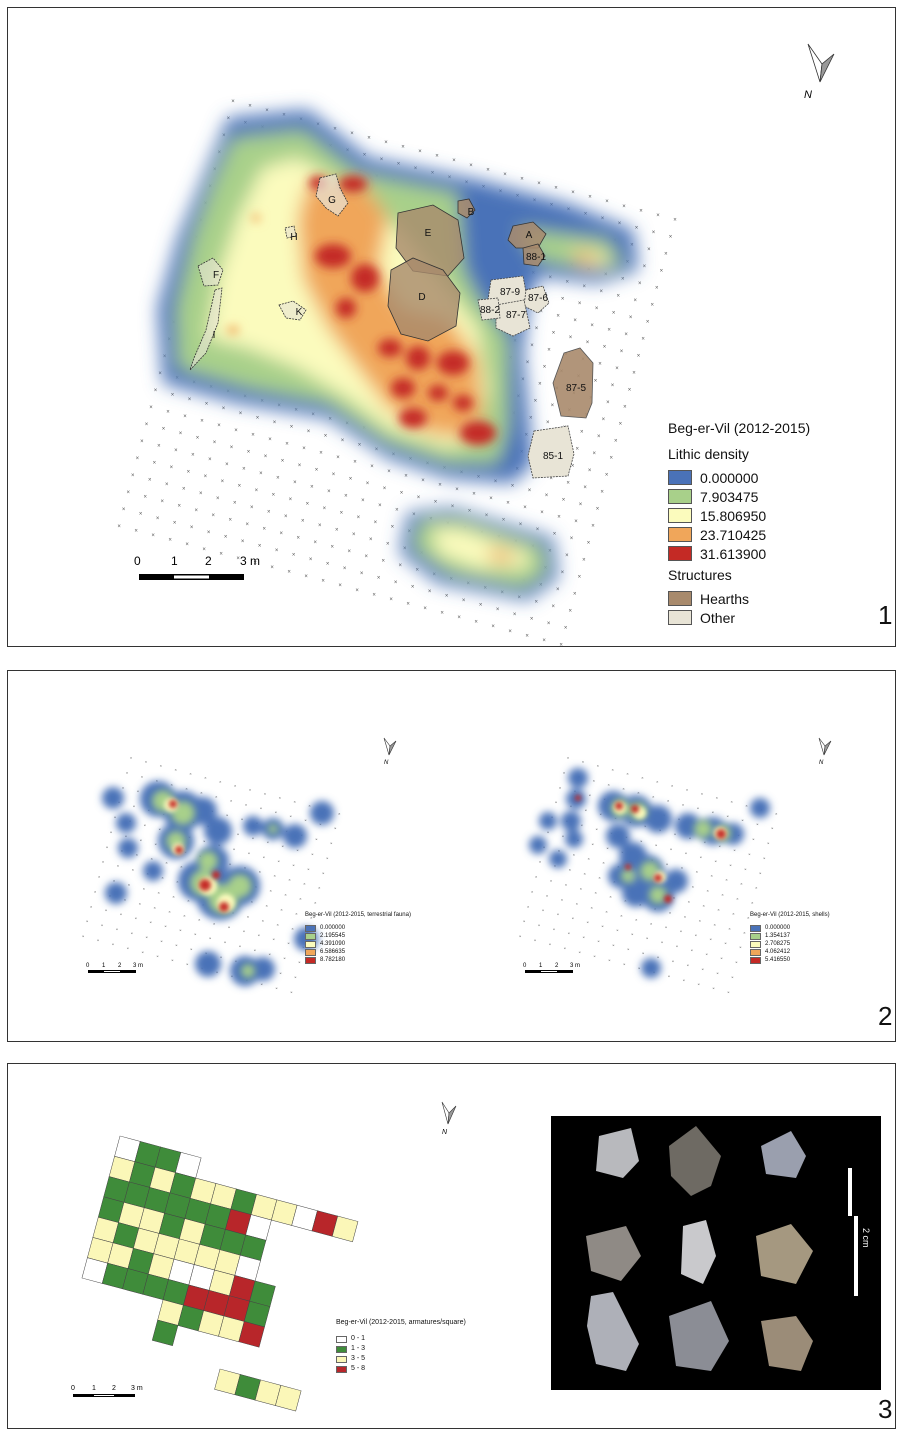 The height and width of the screenshot is (1430, 901). I want to click on scale-tick: 3 m, so click(137, 1388).